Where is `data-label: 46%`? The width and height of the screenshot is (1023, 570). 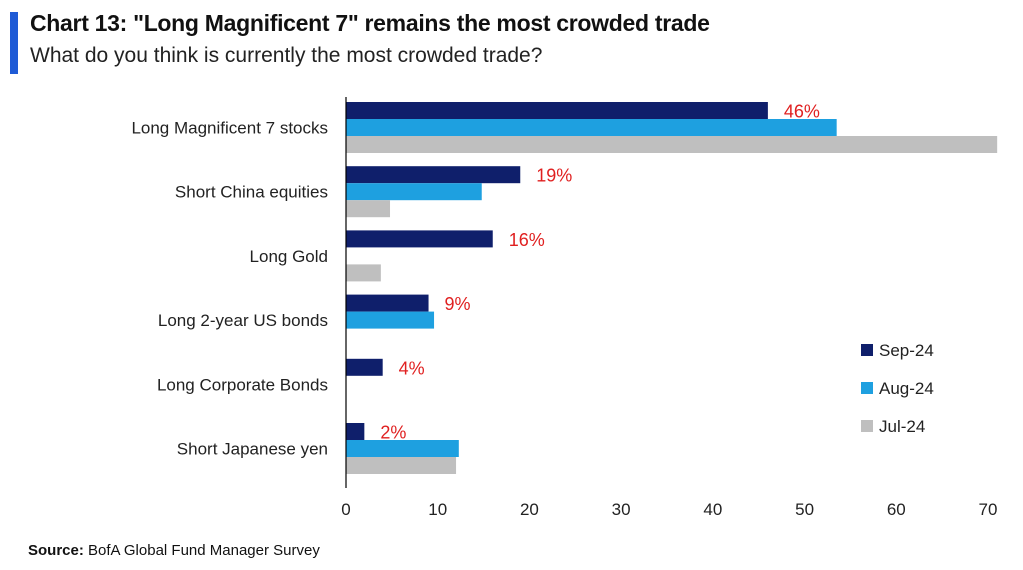
data-label: 46% is located at coordinates (802, 112).